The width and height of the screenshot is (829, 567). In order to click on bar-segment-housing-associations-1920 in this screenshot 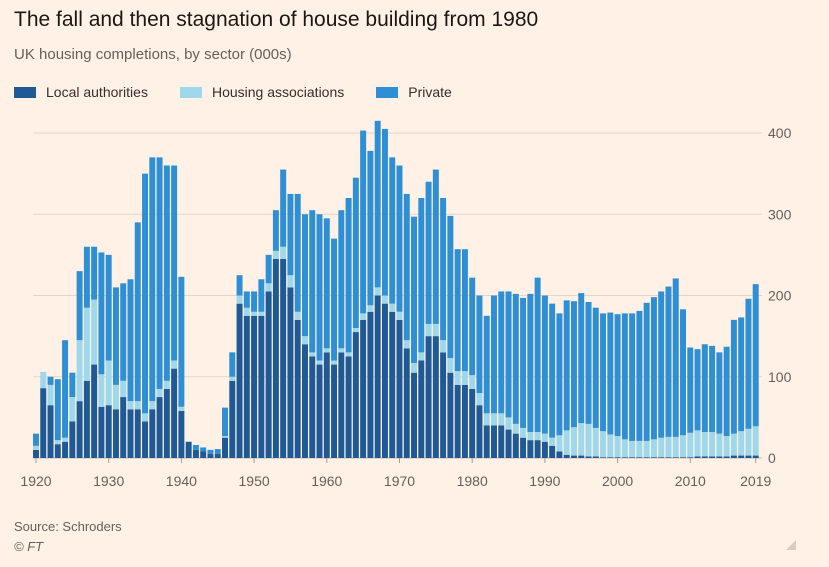, I will do `click(36, 447)`.